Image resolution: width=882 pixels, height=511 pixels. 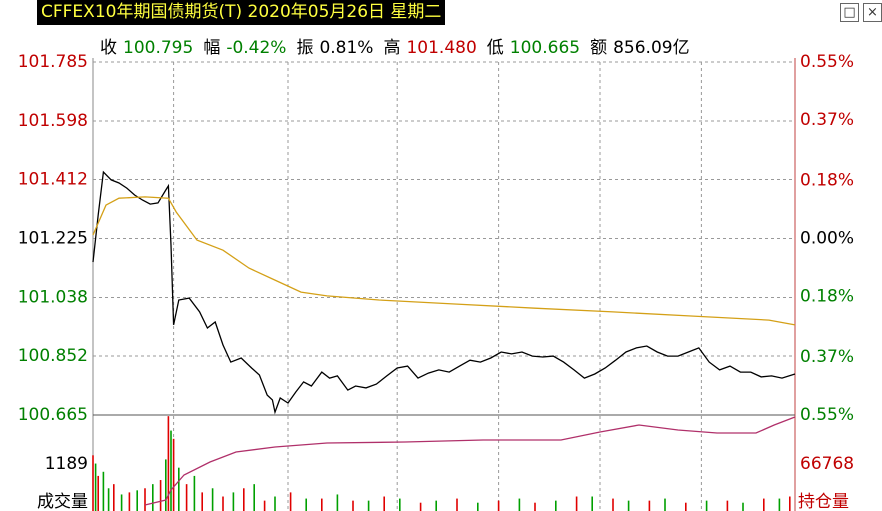 I want to click on y-tick-label: 101.225, so click(x=53, y=239).